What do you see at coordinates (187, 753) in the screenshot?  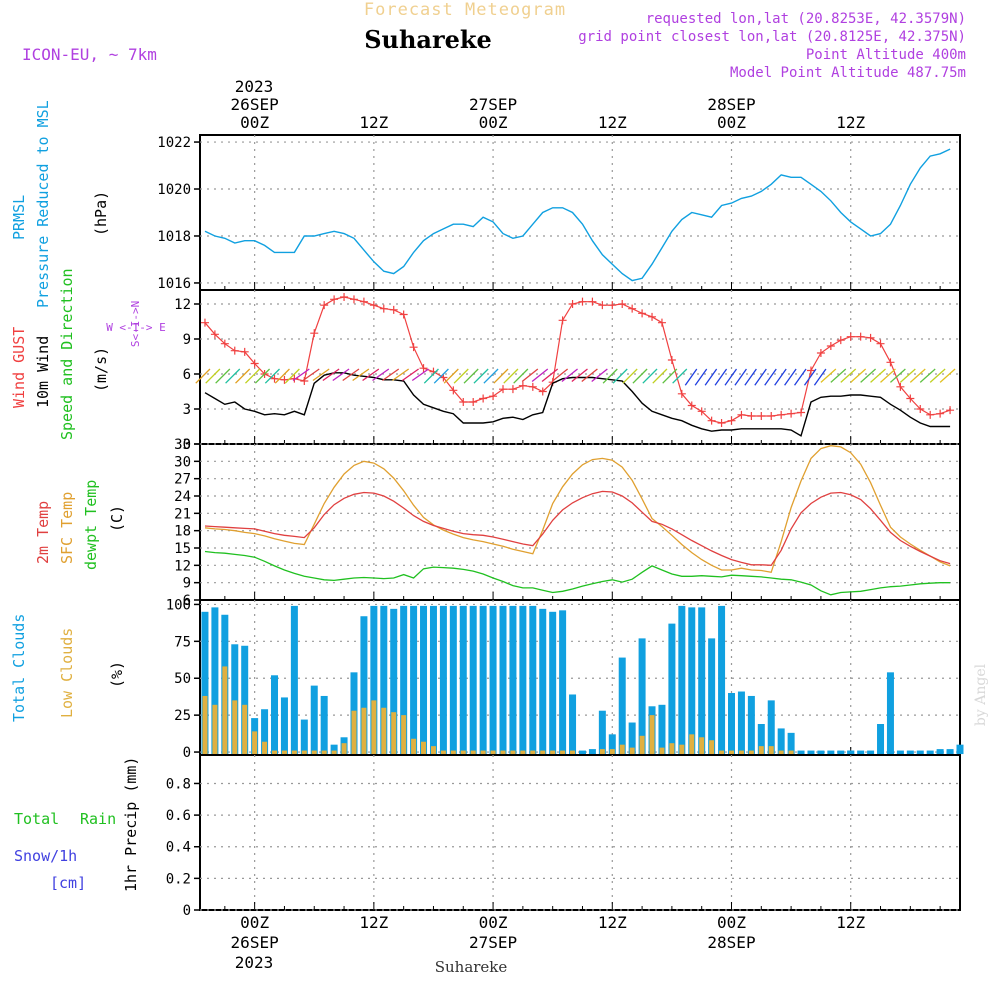 I see `clouds-ytick-label: 0` at bounding box center [187, 753].